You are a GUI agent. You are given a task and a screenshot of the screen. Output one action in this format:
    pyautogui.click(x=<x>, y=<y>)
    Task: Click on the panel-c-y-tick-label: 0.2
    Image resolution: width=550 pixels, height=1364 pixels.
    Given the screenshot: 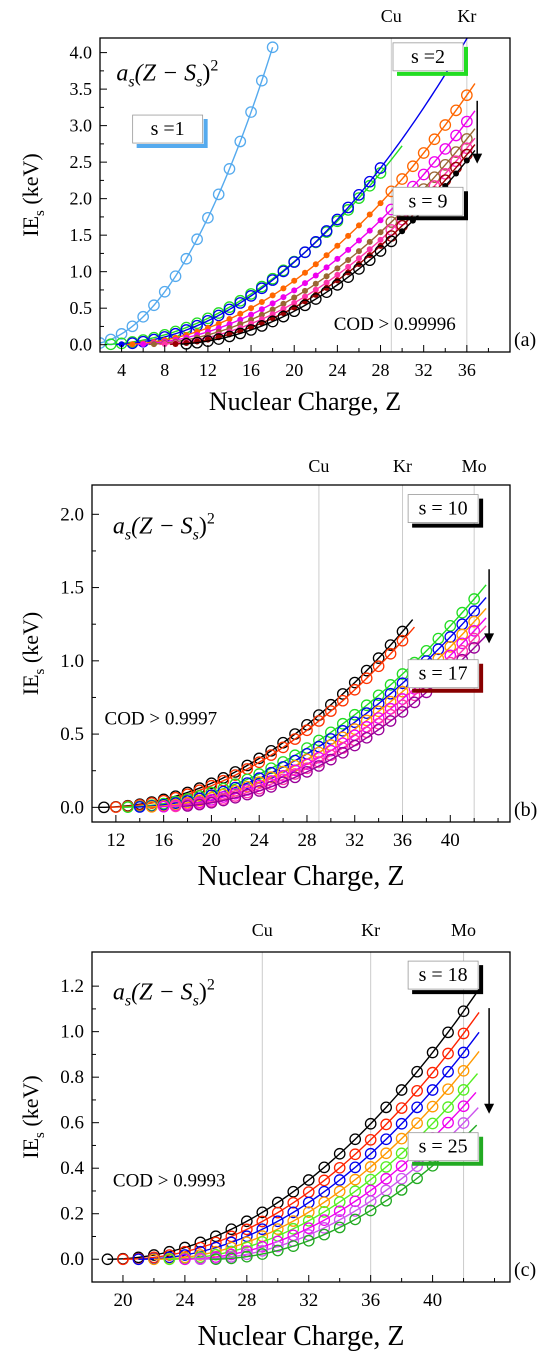 What is the action you would take?
    pyautogui.click(x=72, y=1214)
    